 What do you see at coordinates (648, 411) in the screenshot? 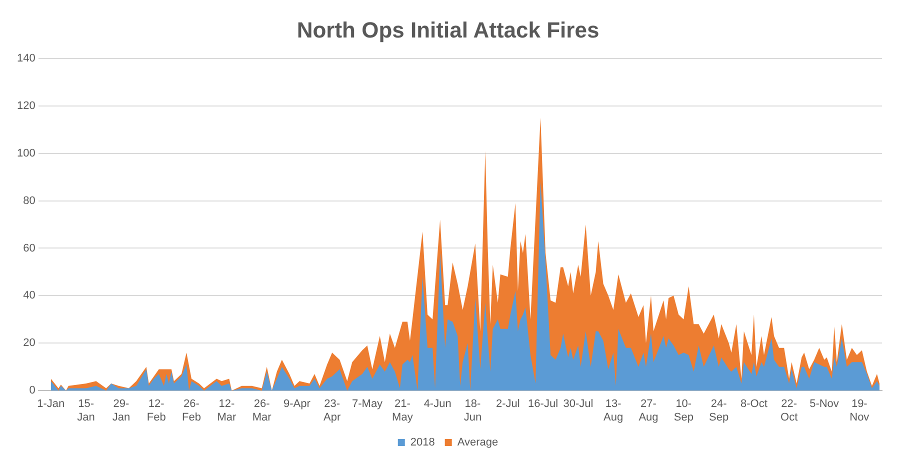
I see `x-tick-label: 27-Aug` at bounding box center [648, 411].